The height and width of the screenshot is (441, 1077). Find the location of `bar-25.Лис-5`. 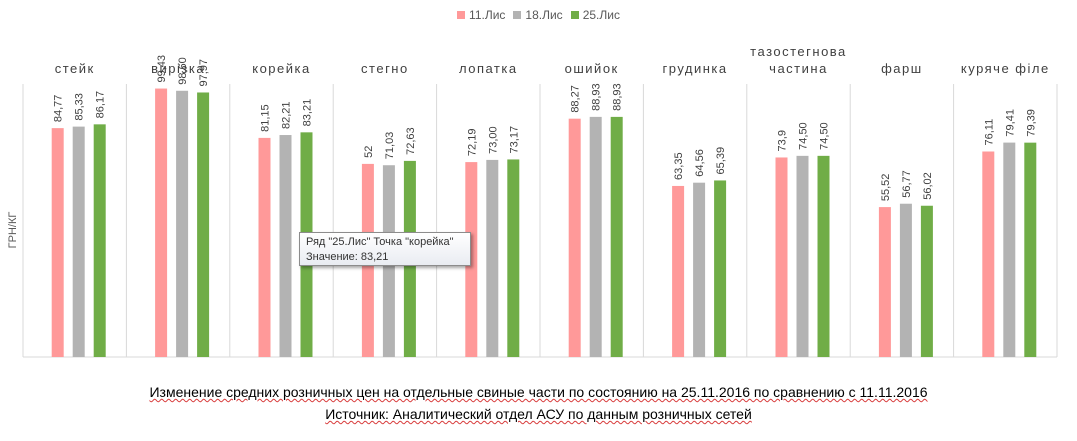

bar-25.Лис-5 is located at coordinates (616, 236).